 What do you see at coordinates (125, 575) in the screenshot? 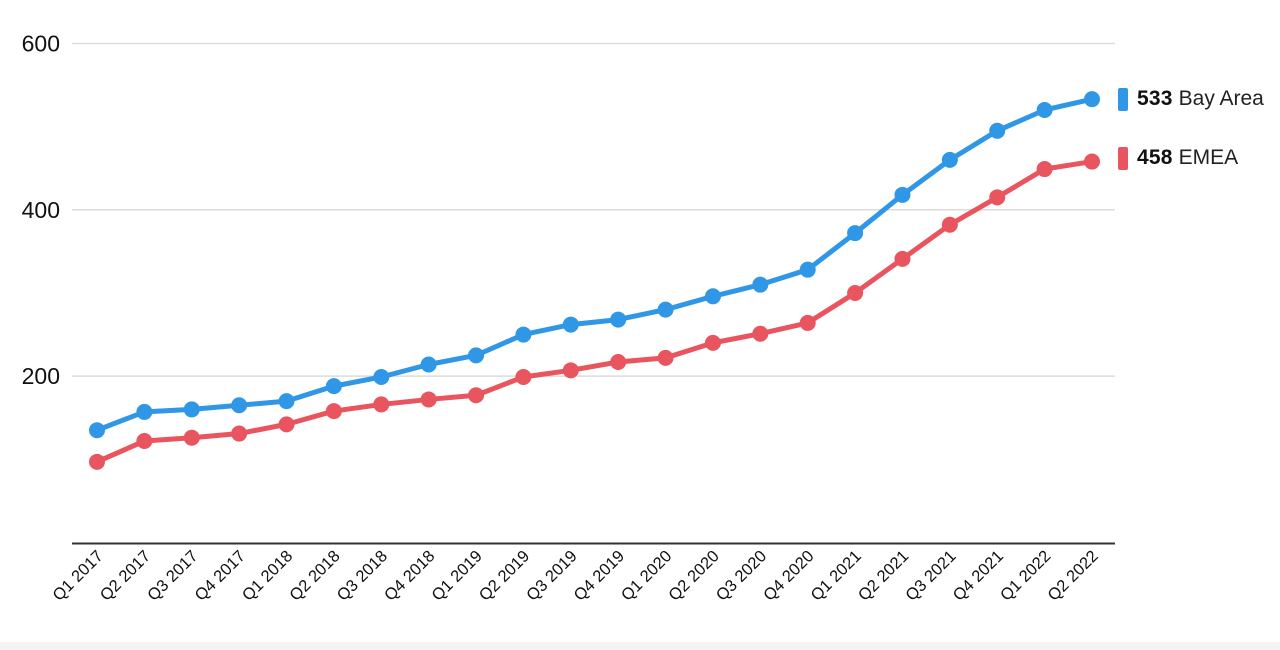
I see `x-axis-tick-label: Q2 2017` at bounding box center [125, 575].